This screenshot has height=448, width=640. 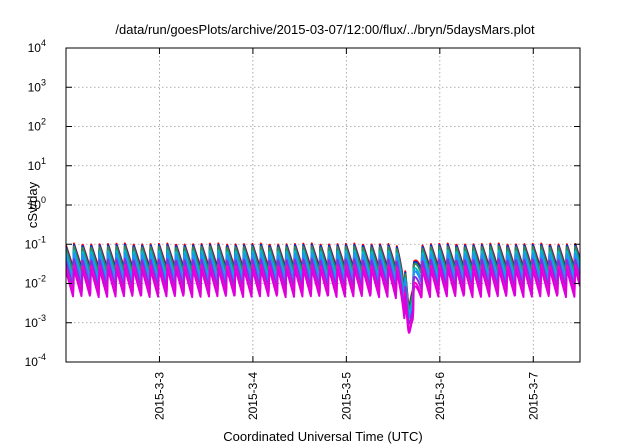 I want to click on y-tick-label: 10¹, so click(x=37, y=164).